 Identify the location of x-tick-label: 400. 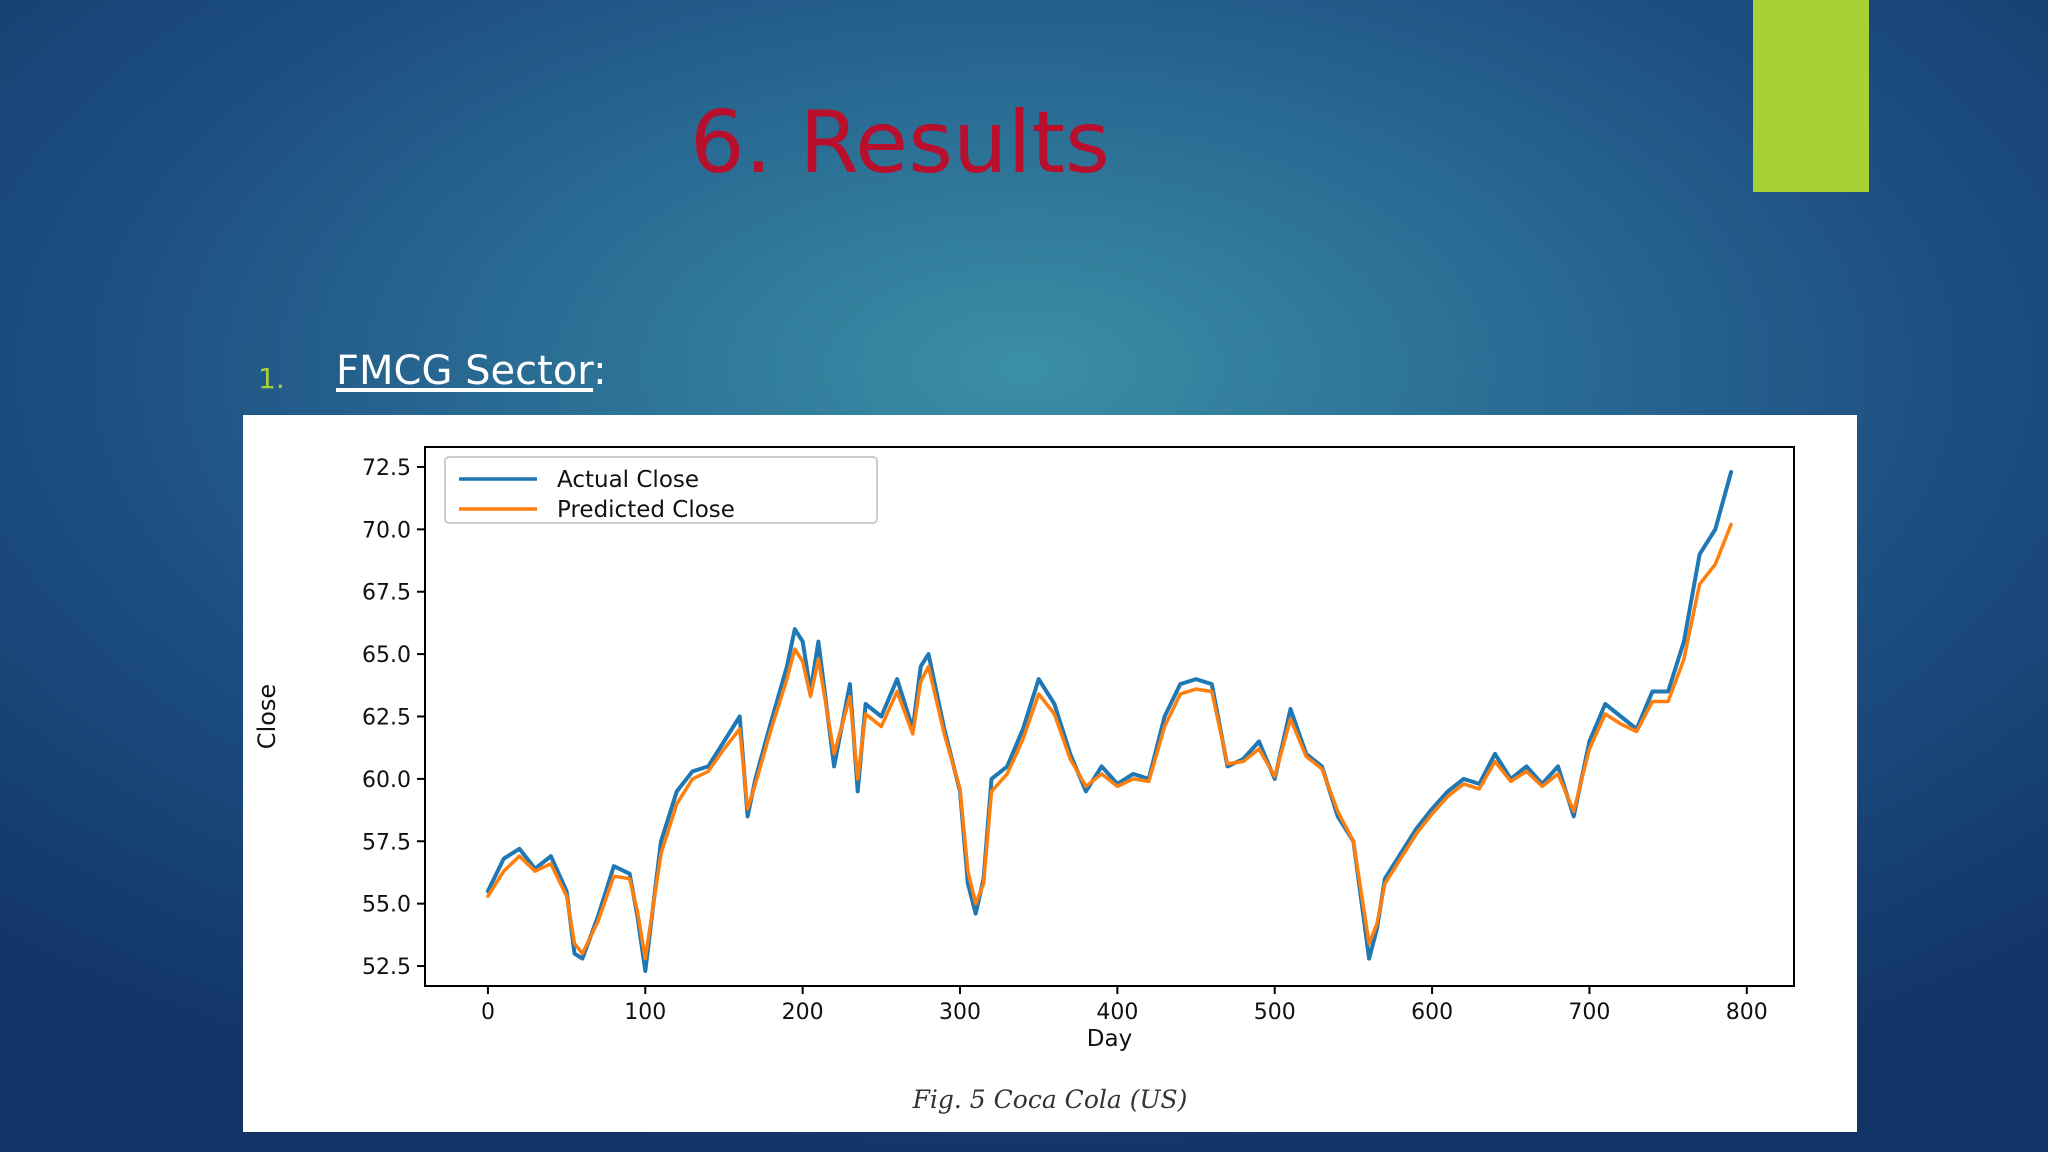
(1117, 1012).